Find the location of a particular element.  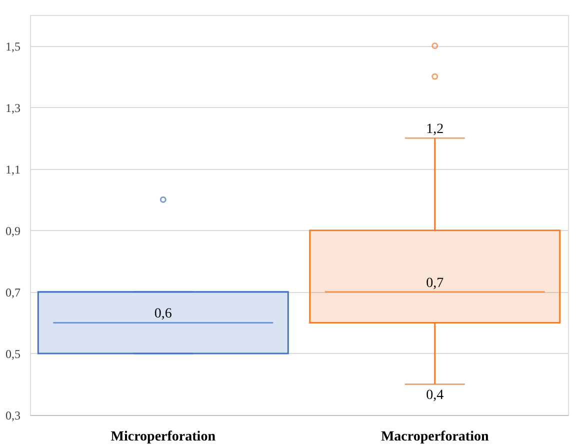

y-tick-label: 1,5 is located at coordinates (13, 46).